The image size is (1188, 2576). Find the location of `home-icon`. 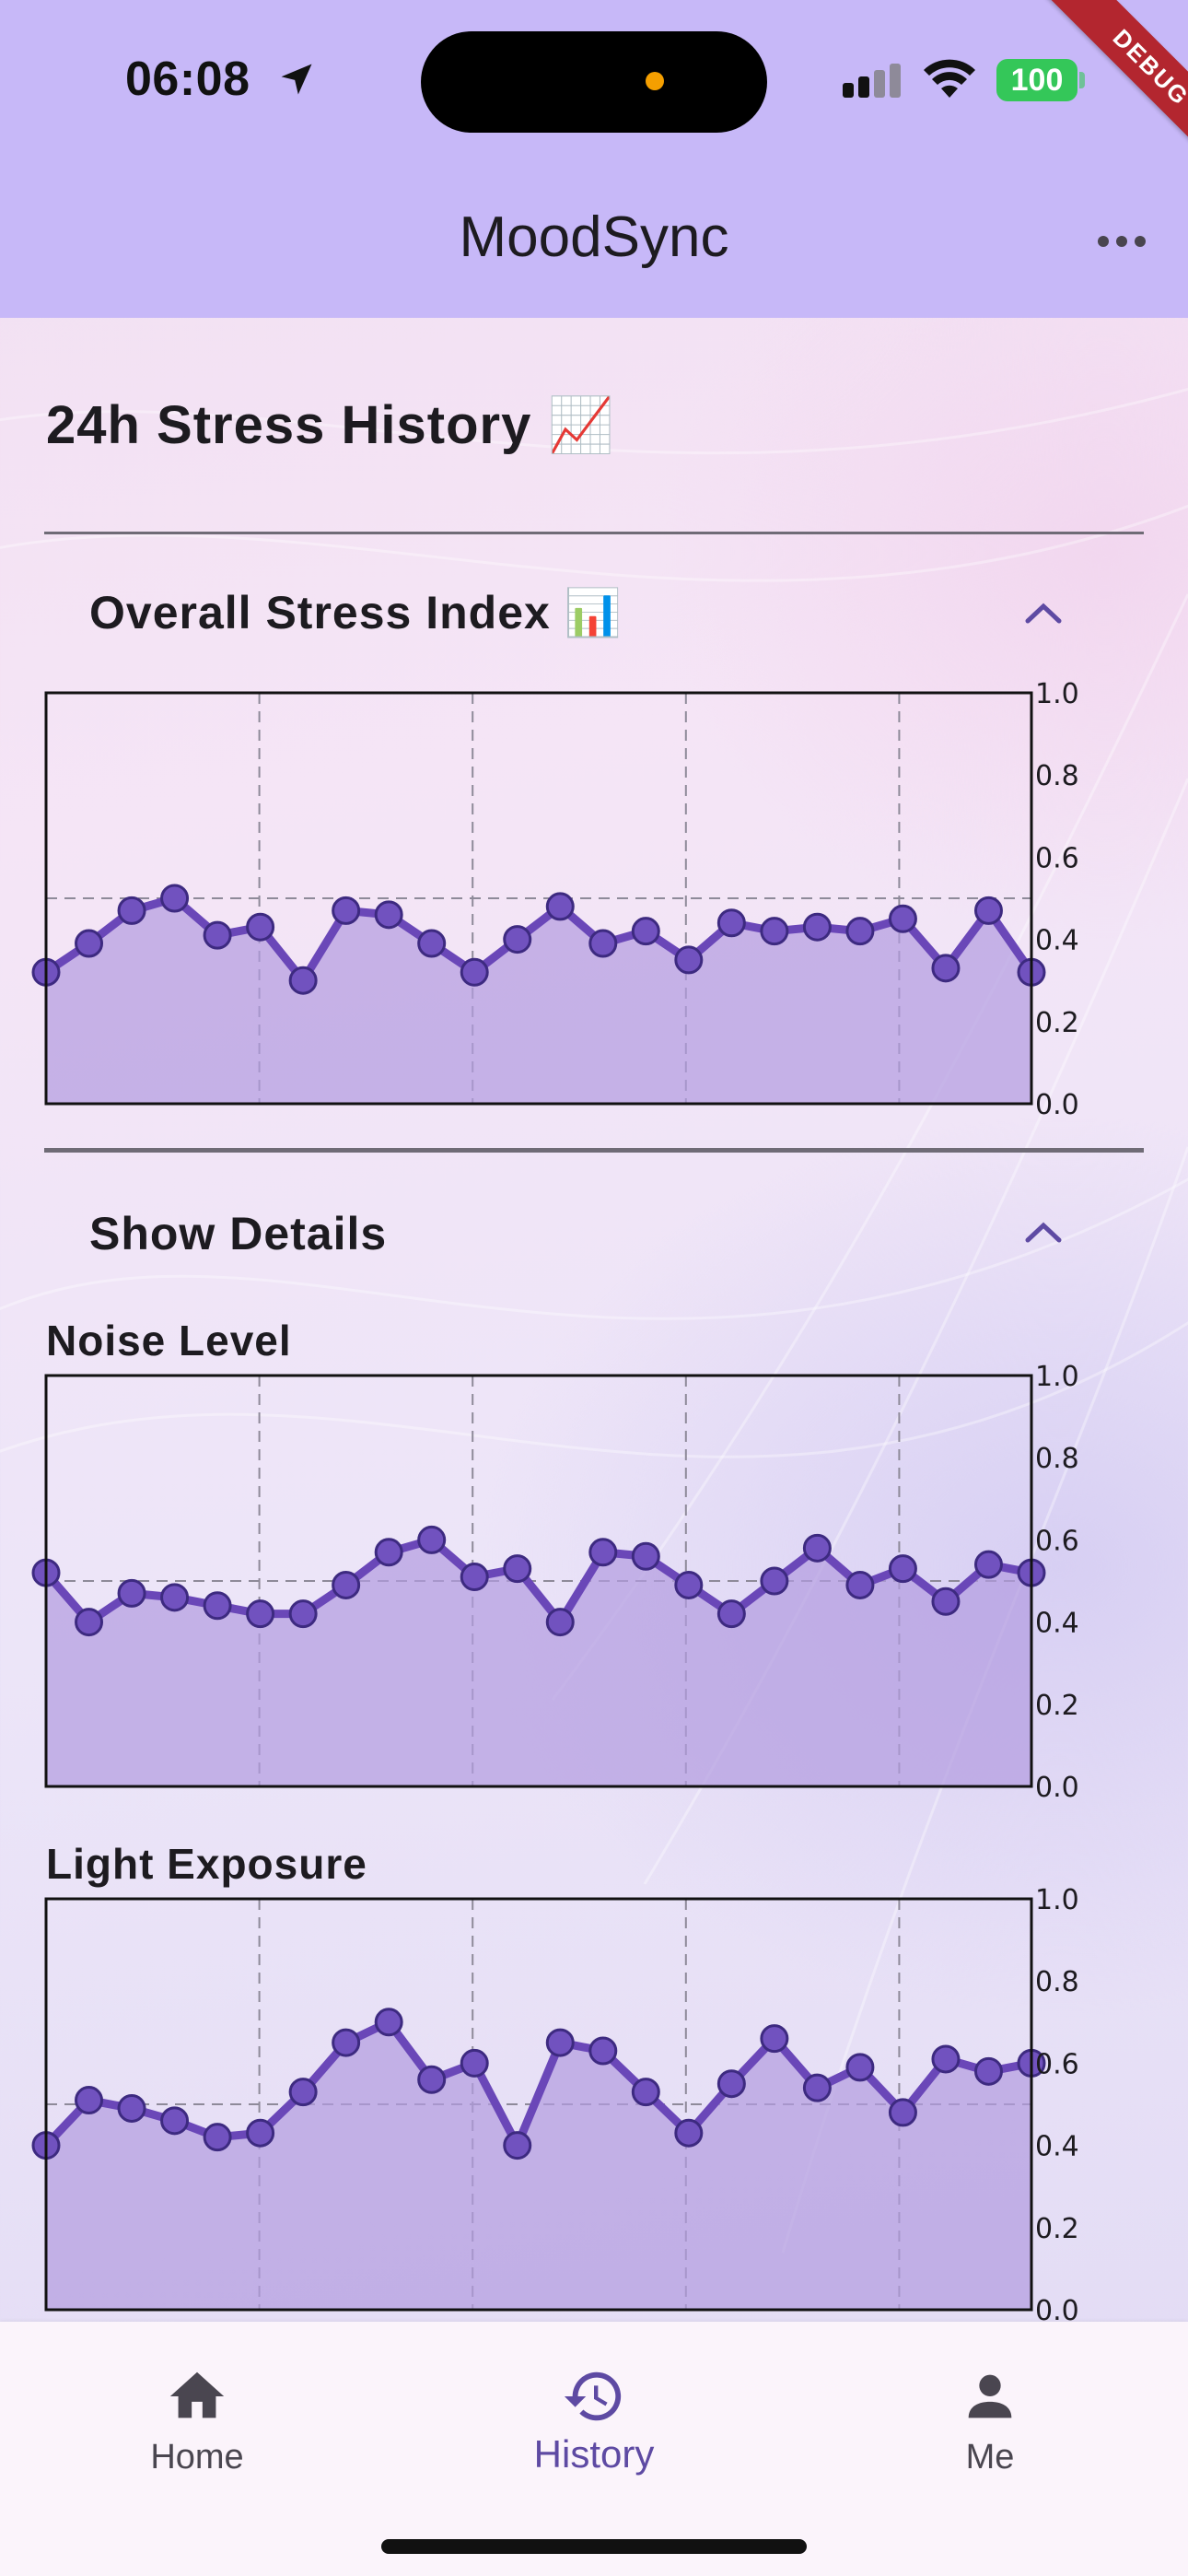

home-icon is located at coordinates (197, 2394).